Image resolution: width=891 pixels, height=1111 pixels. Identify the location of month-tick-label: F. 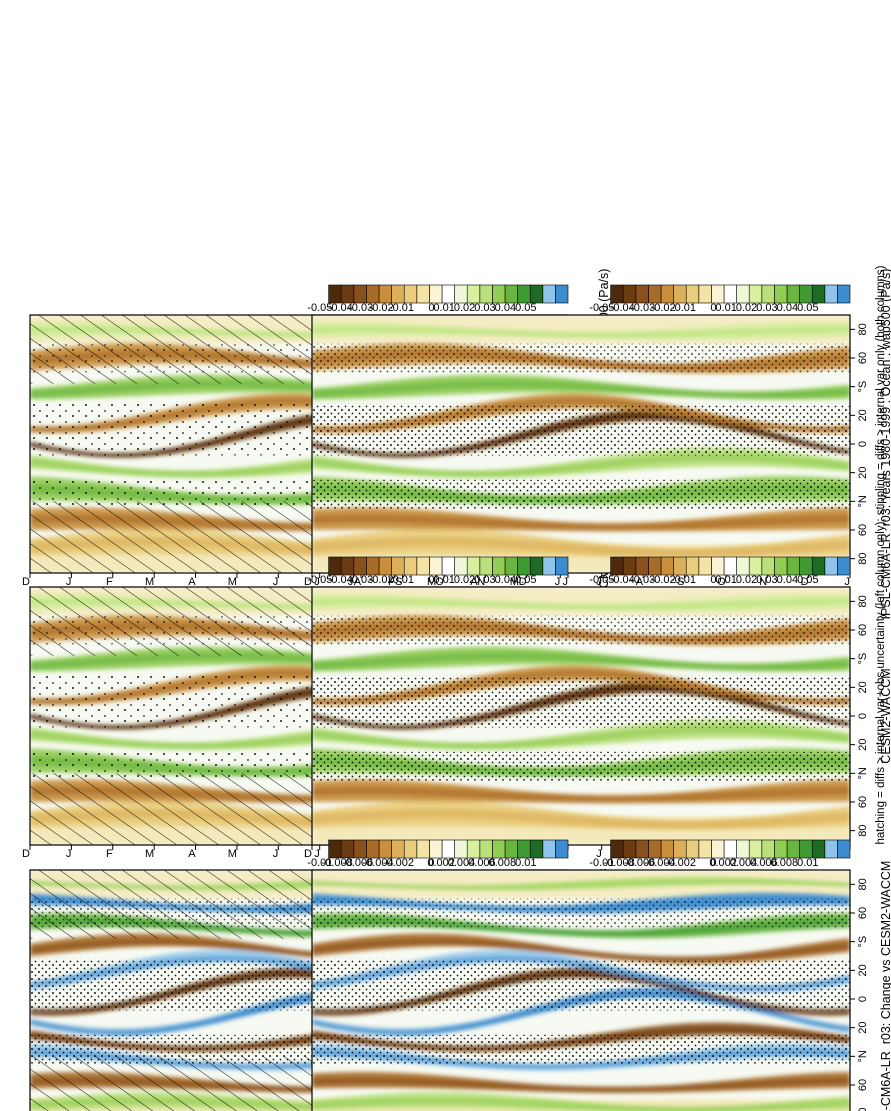
(109, 854).